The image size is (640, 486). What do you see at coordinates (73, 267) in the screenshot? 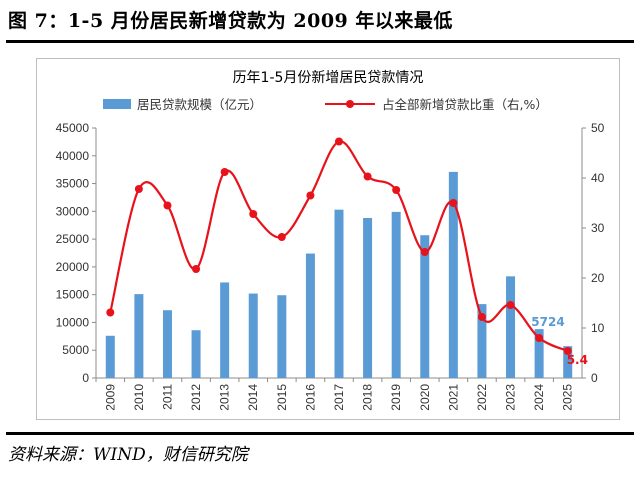
I see `left-tick-label: 20000` at bounding box center [73, 267].